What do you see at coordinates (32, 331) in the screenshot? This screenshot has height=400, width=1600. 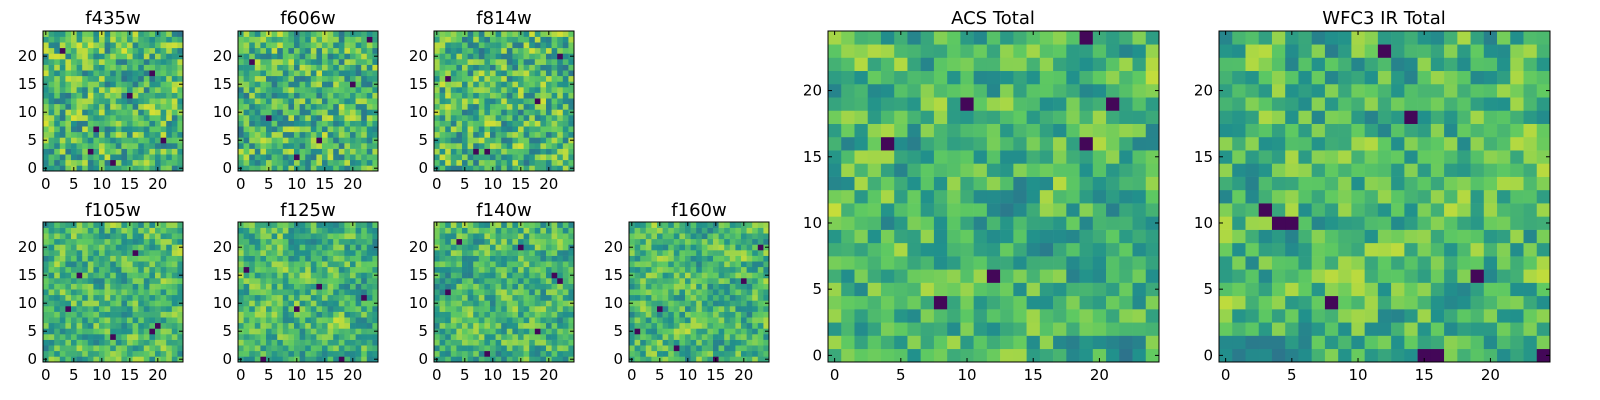 I see `y-tick-label: 5` at bounding box center [32, 331].